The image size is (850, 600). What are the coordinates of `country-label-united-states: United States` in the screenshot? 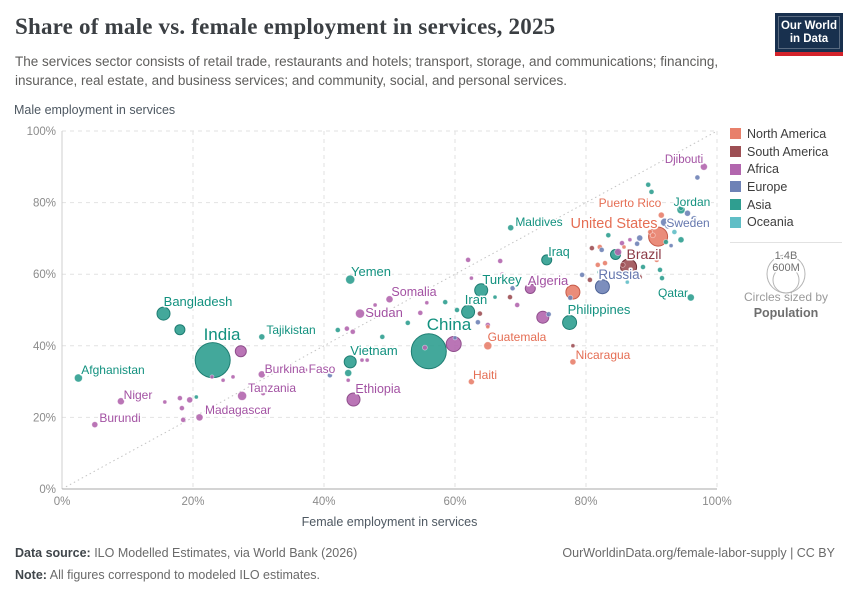 It's located at (614, 224).